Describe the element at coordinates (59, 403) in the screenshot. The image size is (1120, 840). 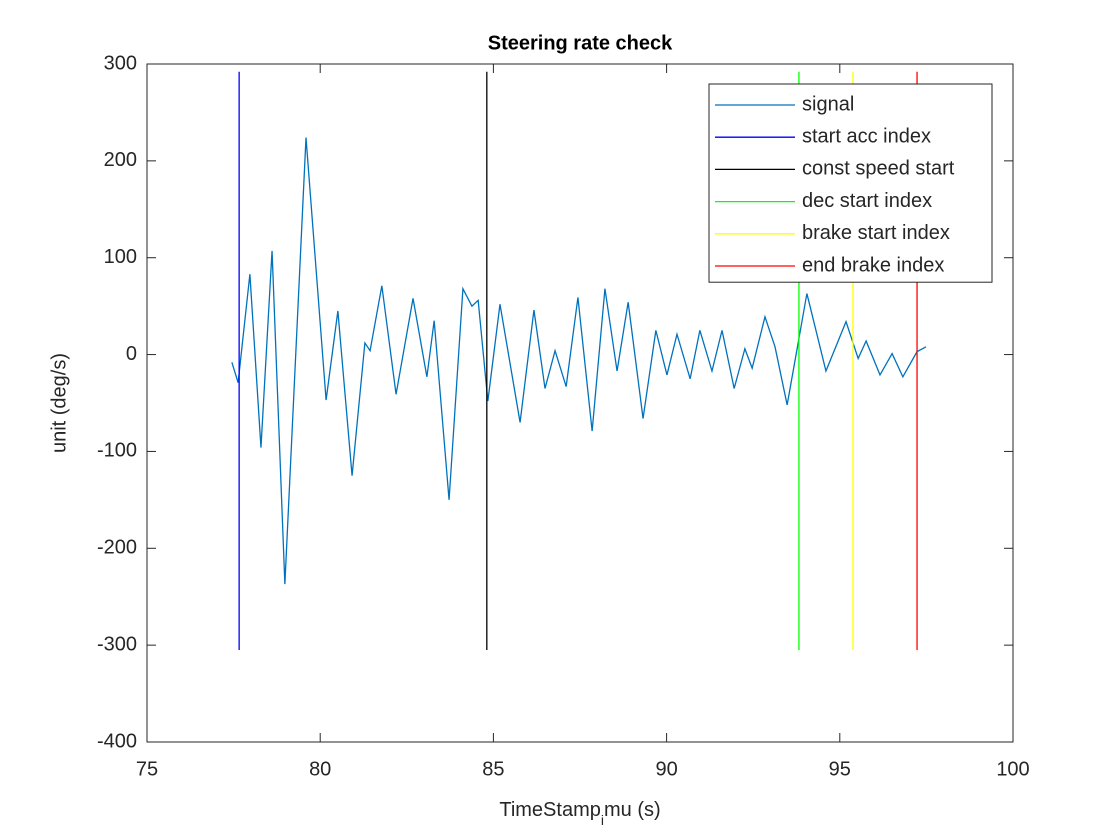
I see `y-axis-label: unit (deg/s)` at that location.